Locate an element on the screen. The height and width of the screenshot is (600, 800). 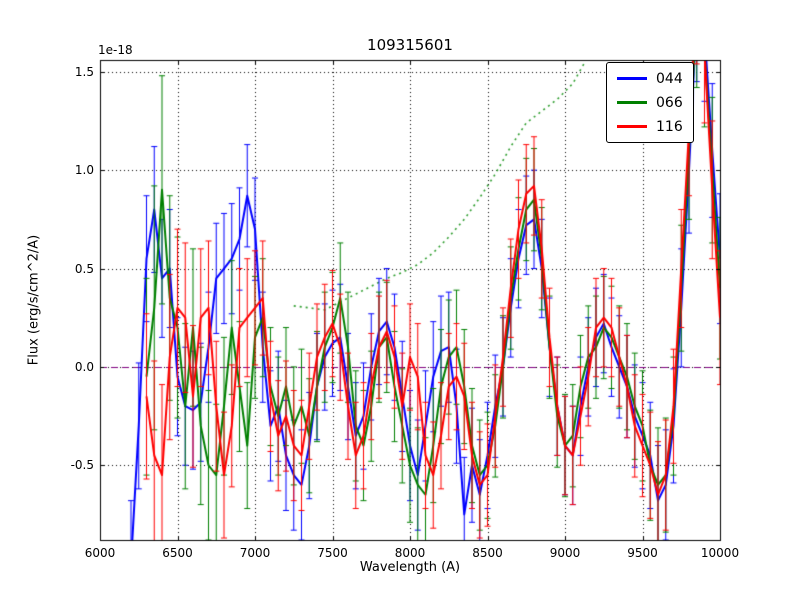
legend-label-116: 116 is located at coordinates (669, 126).